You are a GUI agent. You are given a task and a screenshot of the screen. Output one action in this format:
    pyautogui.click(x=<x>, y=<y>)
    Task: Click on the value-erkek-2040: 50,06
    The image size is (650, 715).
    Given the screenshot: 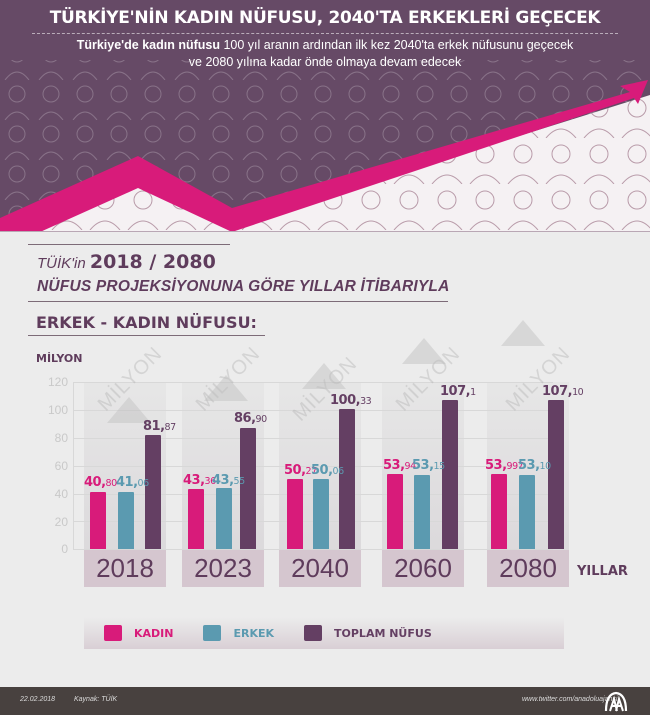 What is the action you would take?
    pyautogui.click(x=327, y=470)
    